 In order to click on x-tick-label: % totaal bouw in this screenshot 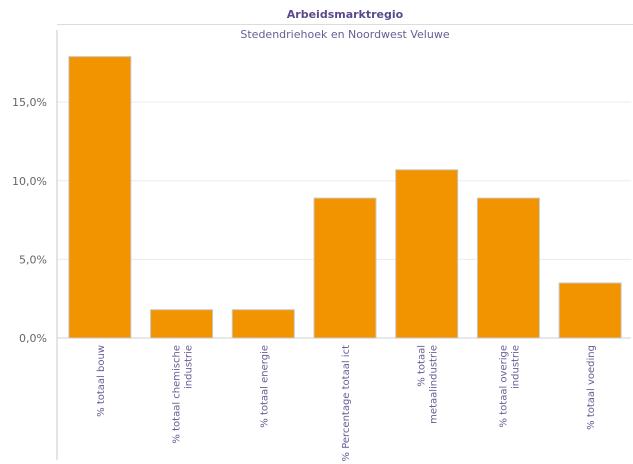, I will do `click(101, 381)`.